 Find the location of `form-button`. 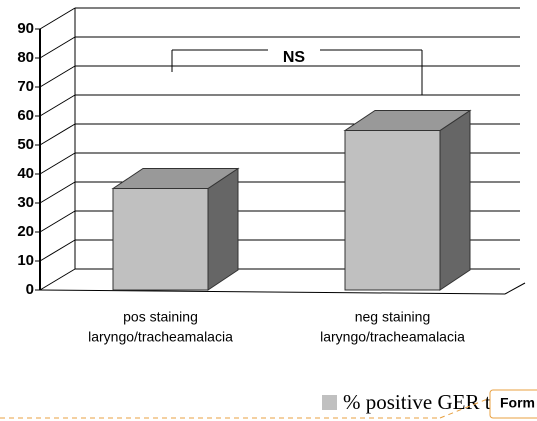

form-button is located at coordinates (513, 404).